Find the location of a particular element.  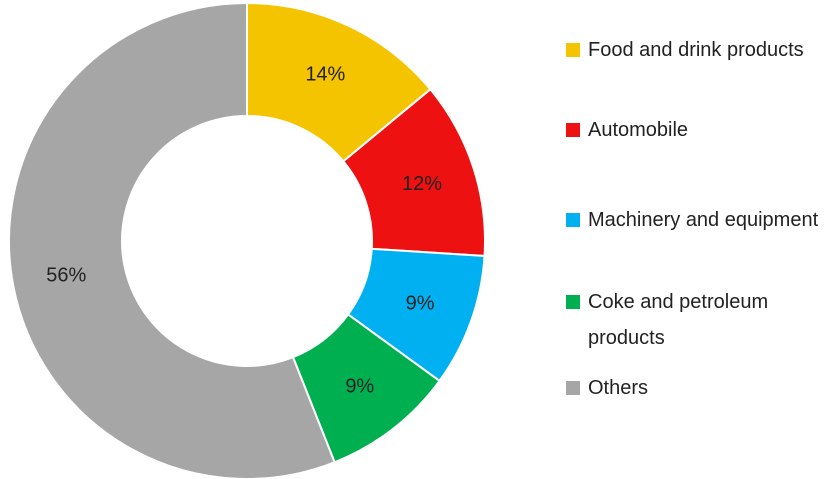

legend-swatch-machinery-and-equipment is located at coordinates (573, 220).